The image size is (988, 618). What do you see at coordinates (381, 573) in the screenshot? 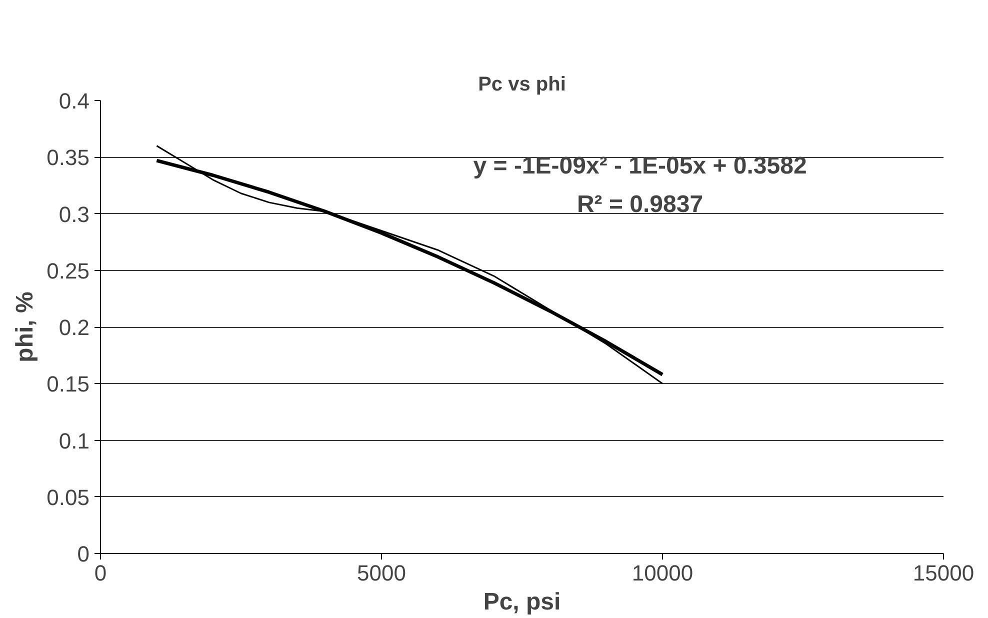
I see `x-tick-label: 5000` at bounding box center [381, 573].